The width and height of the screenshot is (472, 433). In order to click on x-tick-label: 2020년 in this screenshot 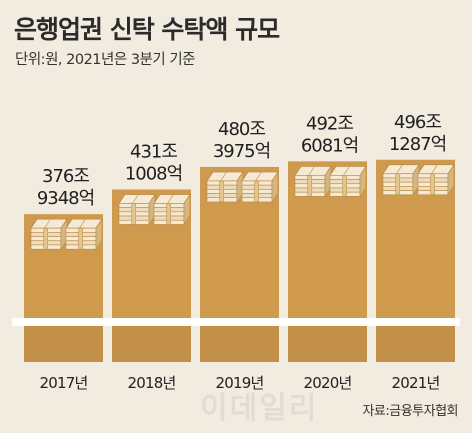, I will do `click(328, 383)`.